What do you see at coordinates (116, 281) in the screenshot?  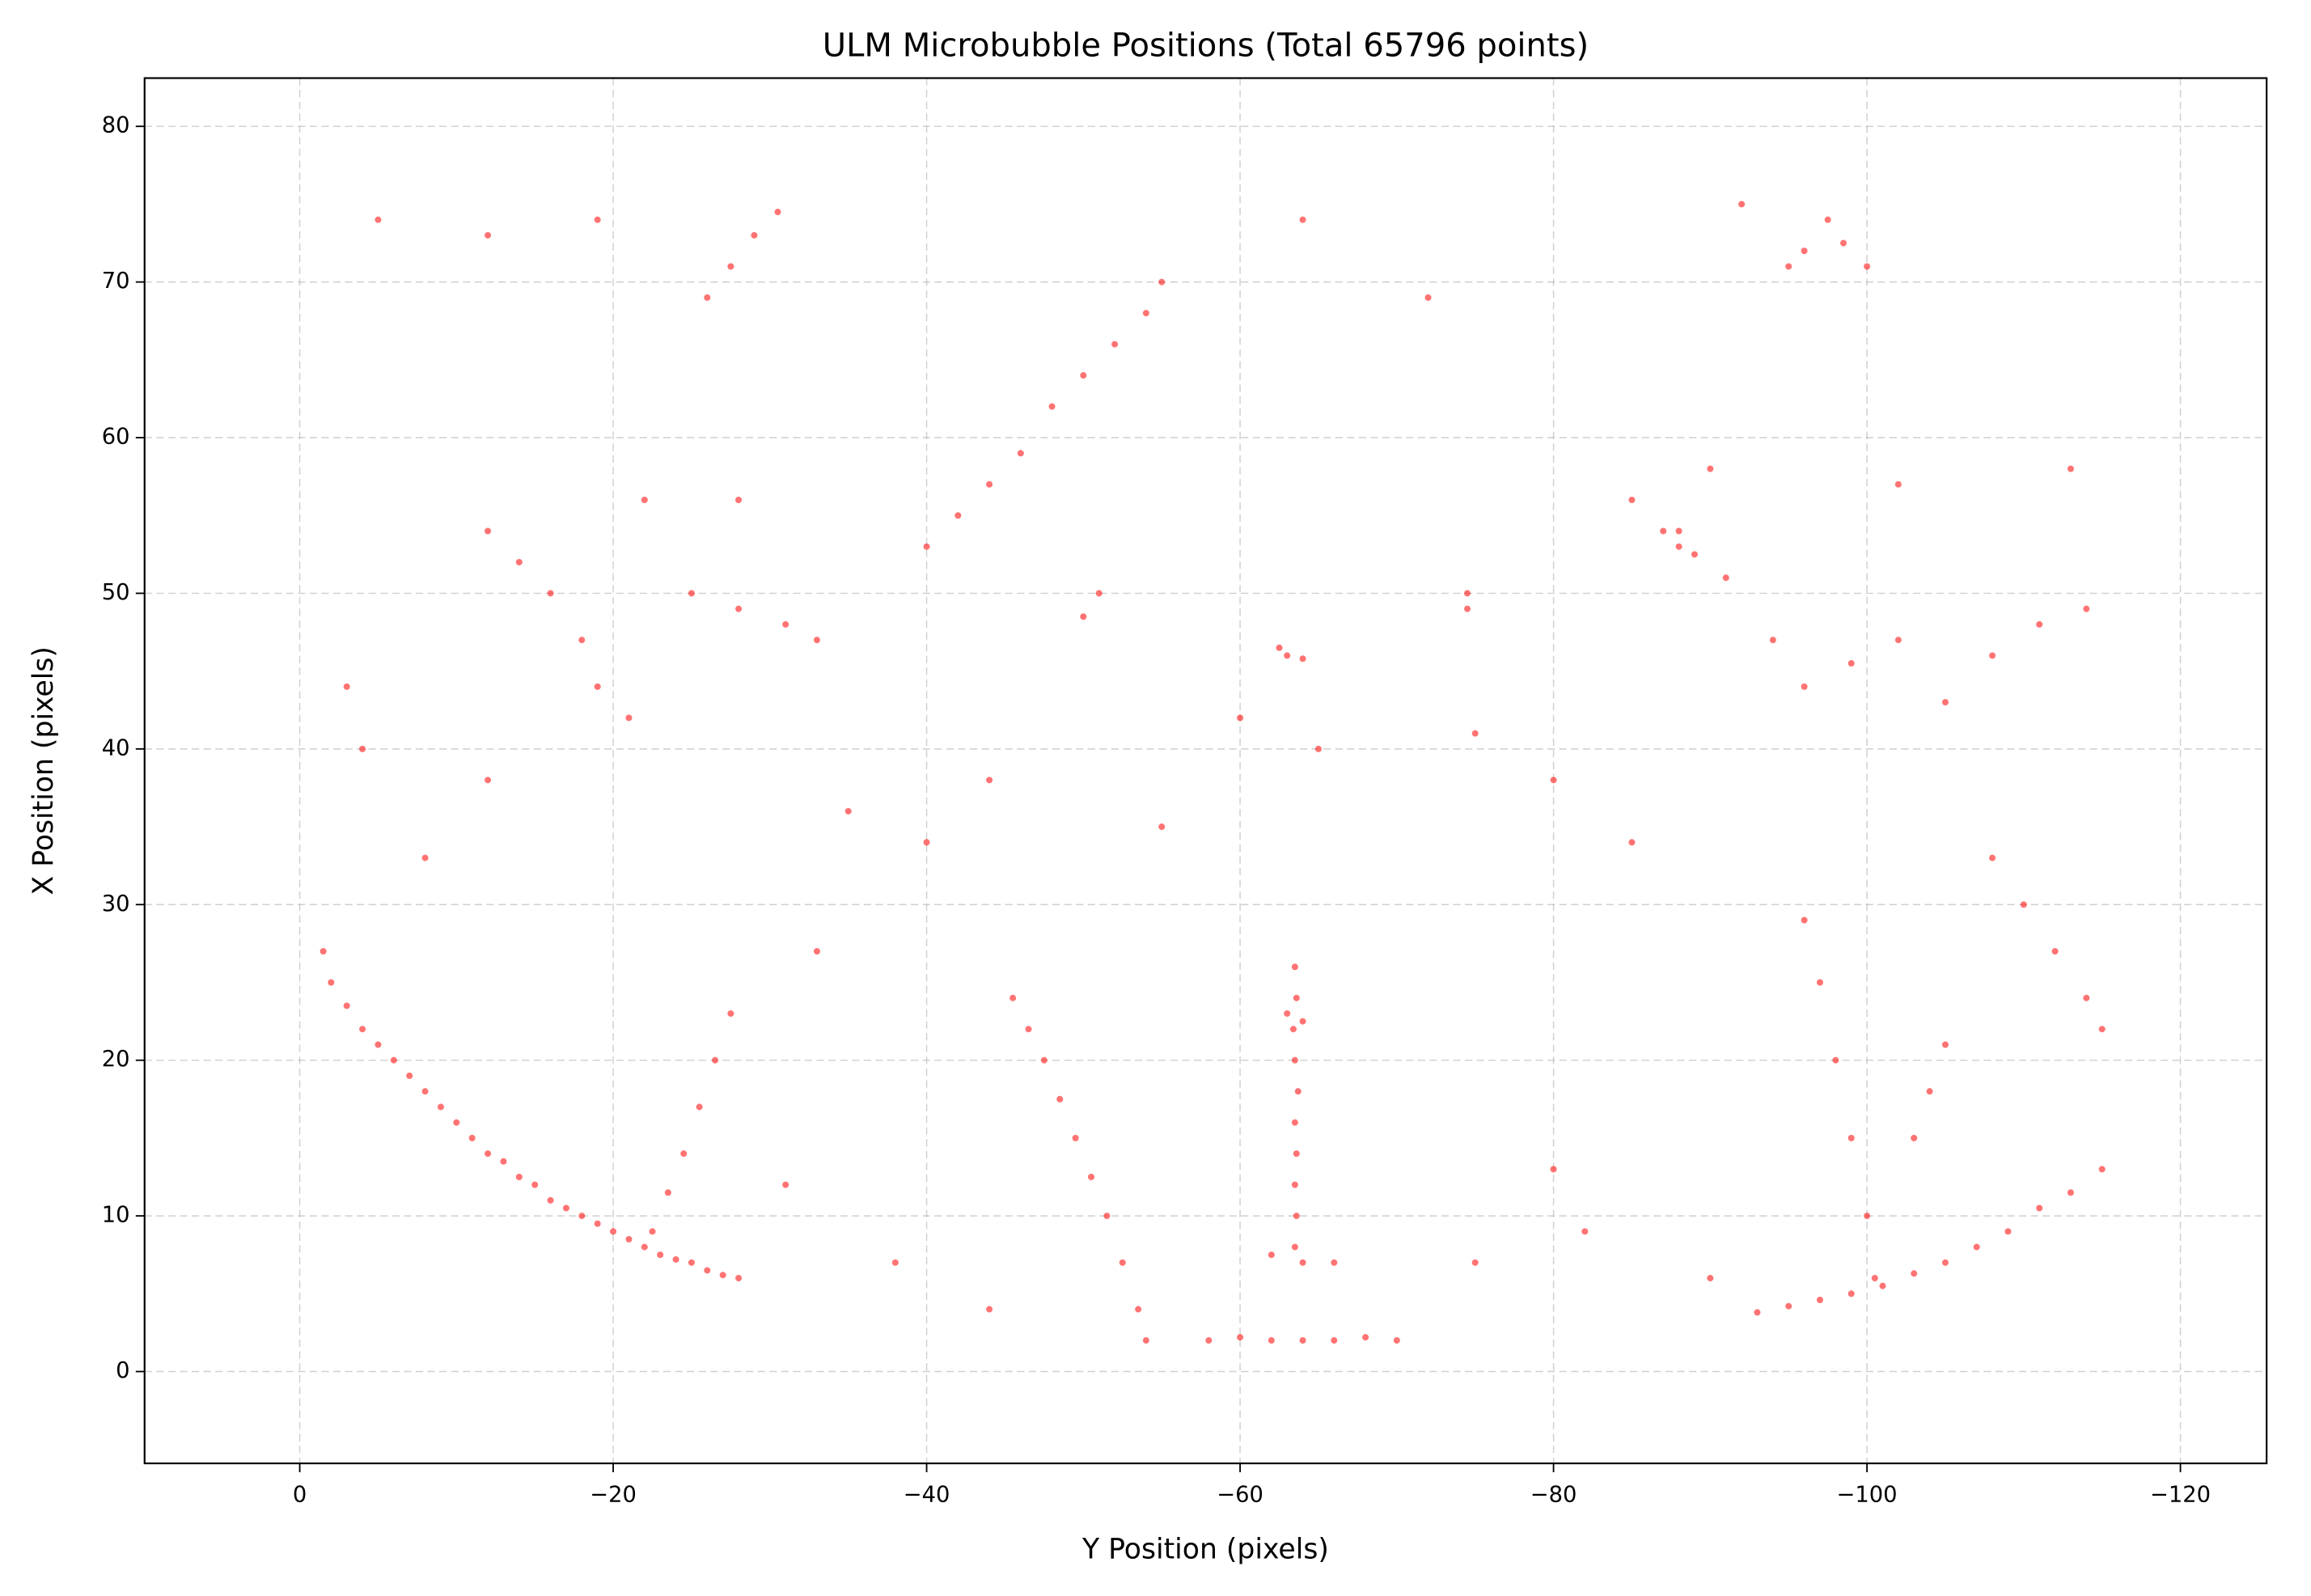 I see `y-tick-label: 70` at bounding box center [116, 281].